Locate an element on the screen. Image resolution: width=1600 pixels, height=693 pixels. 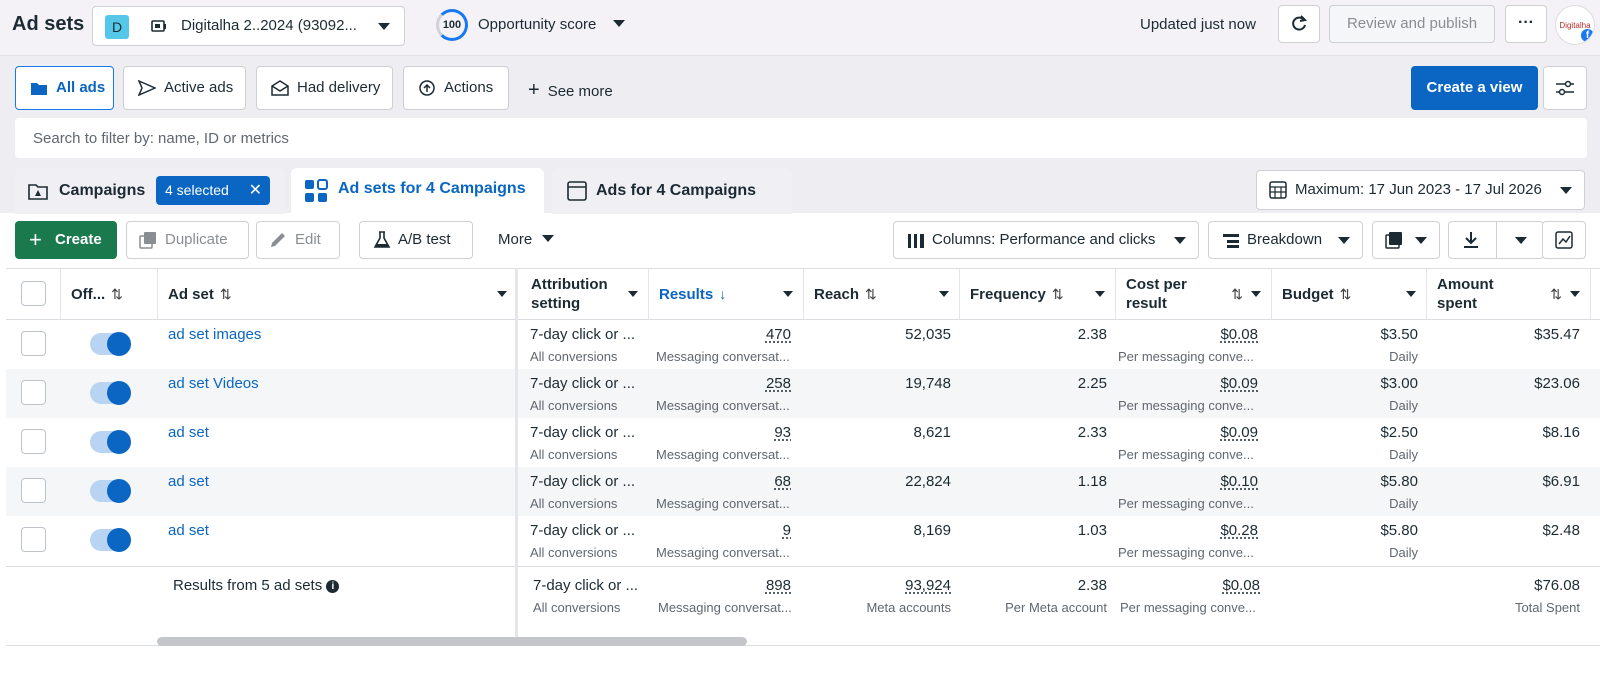
results-value: 470 is located at coordinates (778, 334).